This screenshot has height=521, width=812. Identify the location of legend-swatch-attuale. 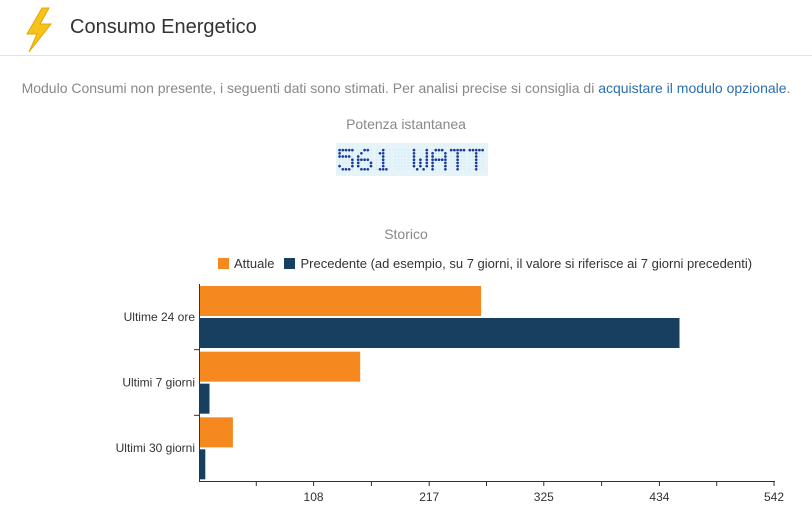
(223, 263).